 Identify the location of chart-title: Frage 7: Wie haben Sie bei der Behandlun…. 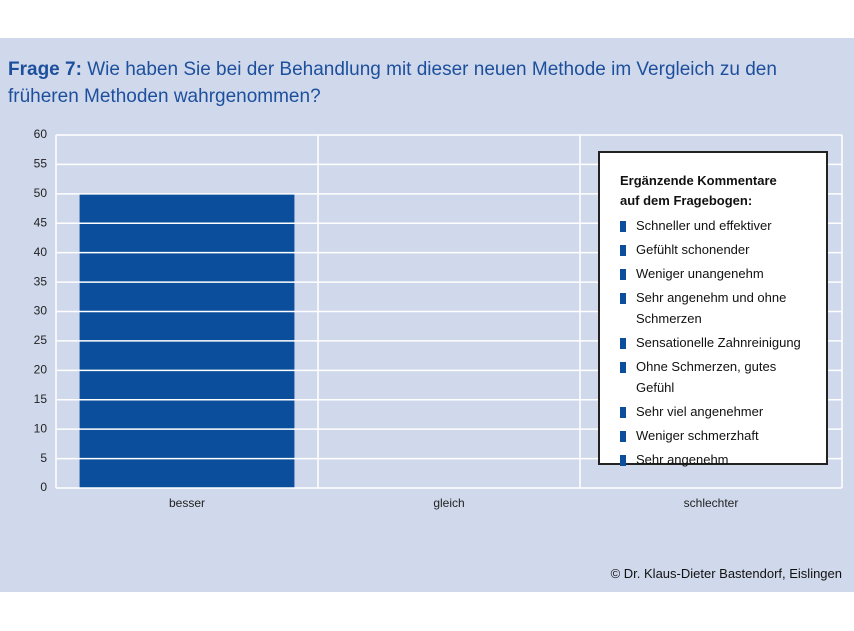
(408, 83).